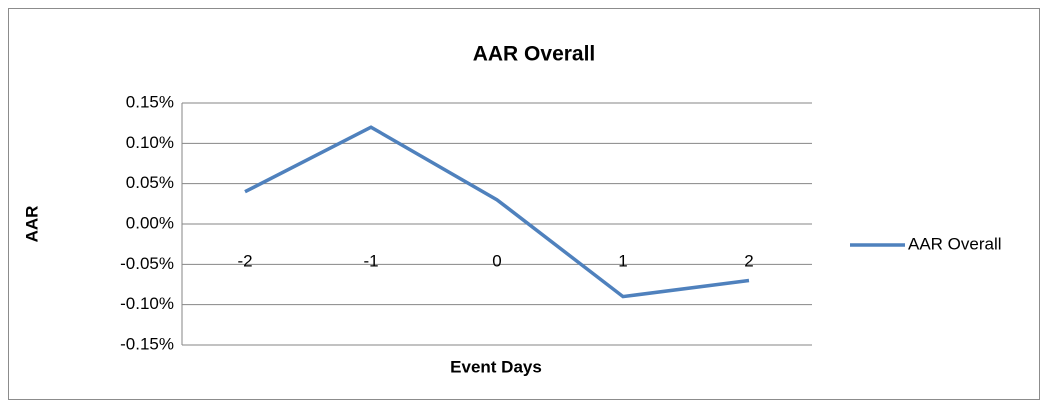  Describe the element at coordinates (534, 54) in the screenshot. I see `chart-title: AAR Overall` at that location.